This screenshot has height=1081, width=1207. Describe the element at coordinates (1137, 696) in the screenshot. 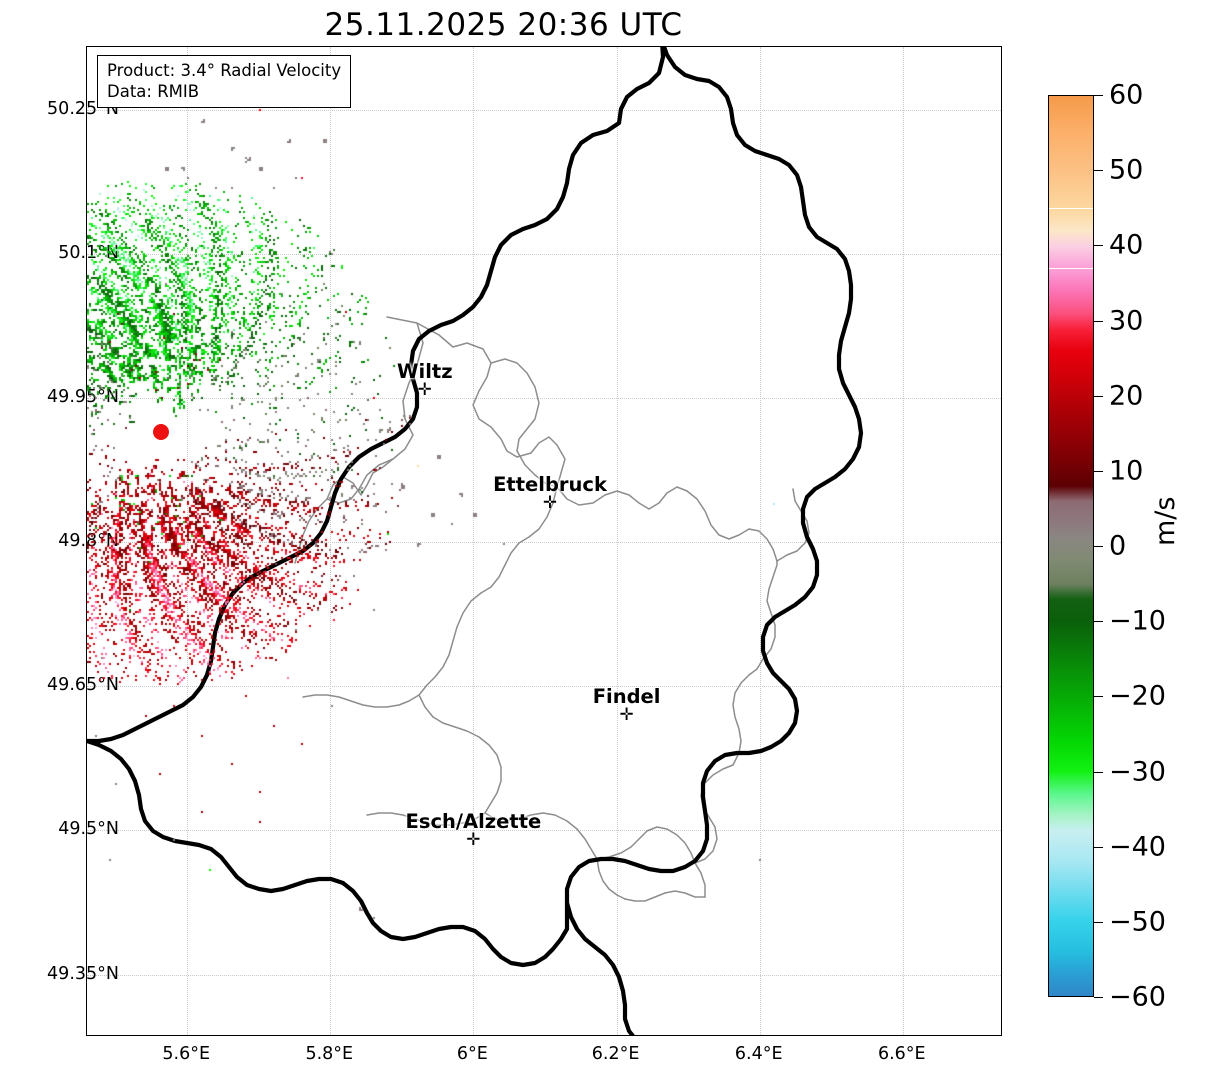

I see `colorbar-tick-label-8: −20` at that location.